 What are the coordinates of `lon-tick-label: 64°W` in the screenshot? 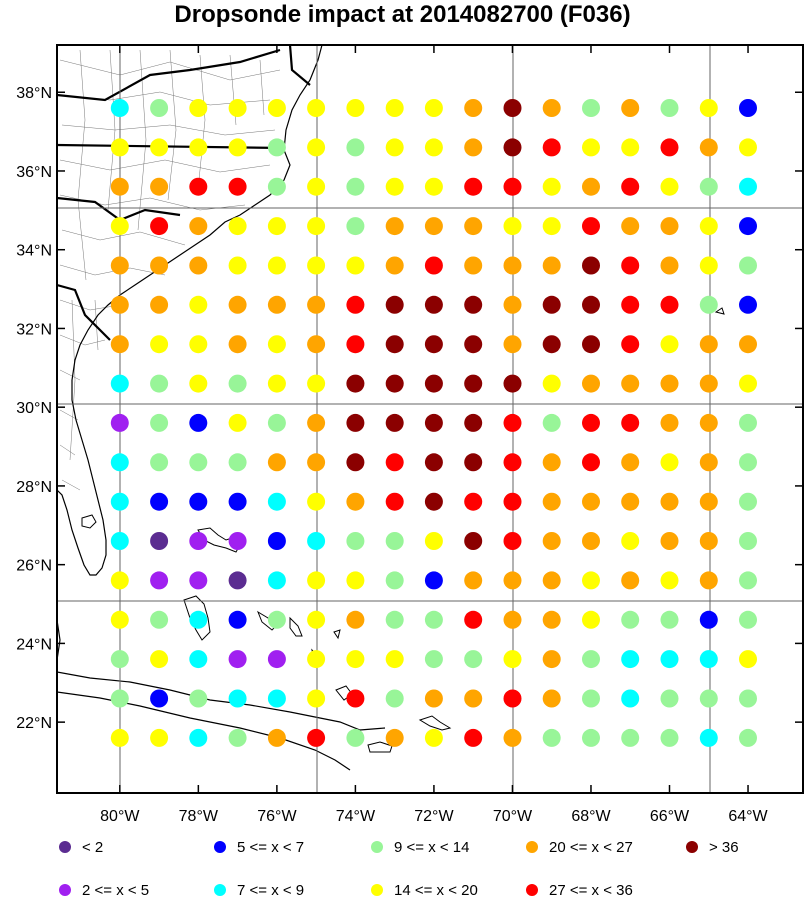 It's located at (748, 816).